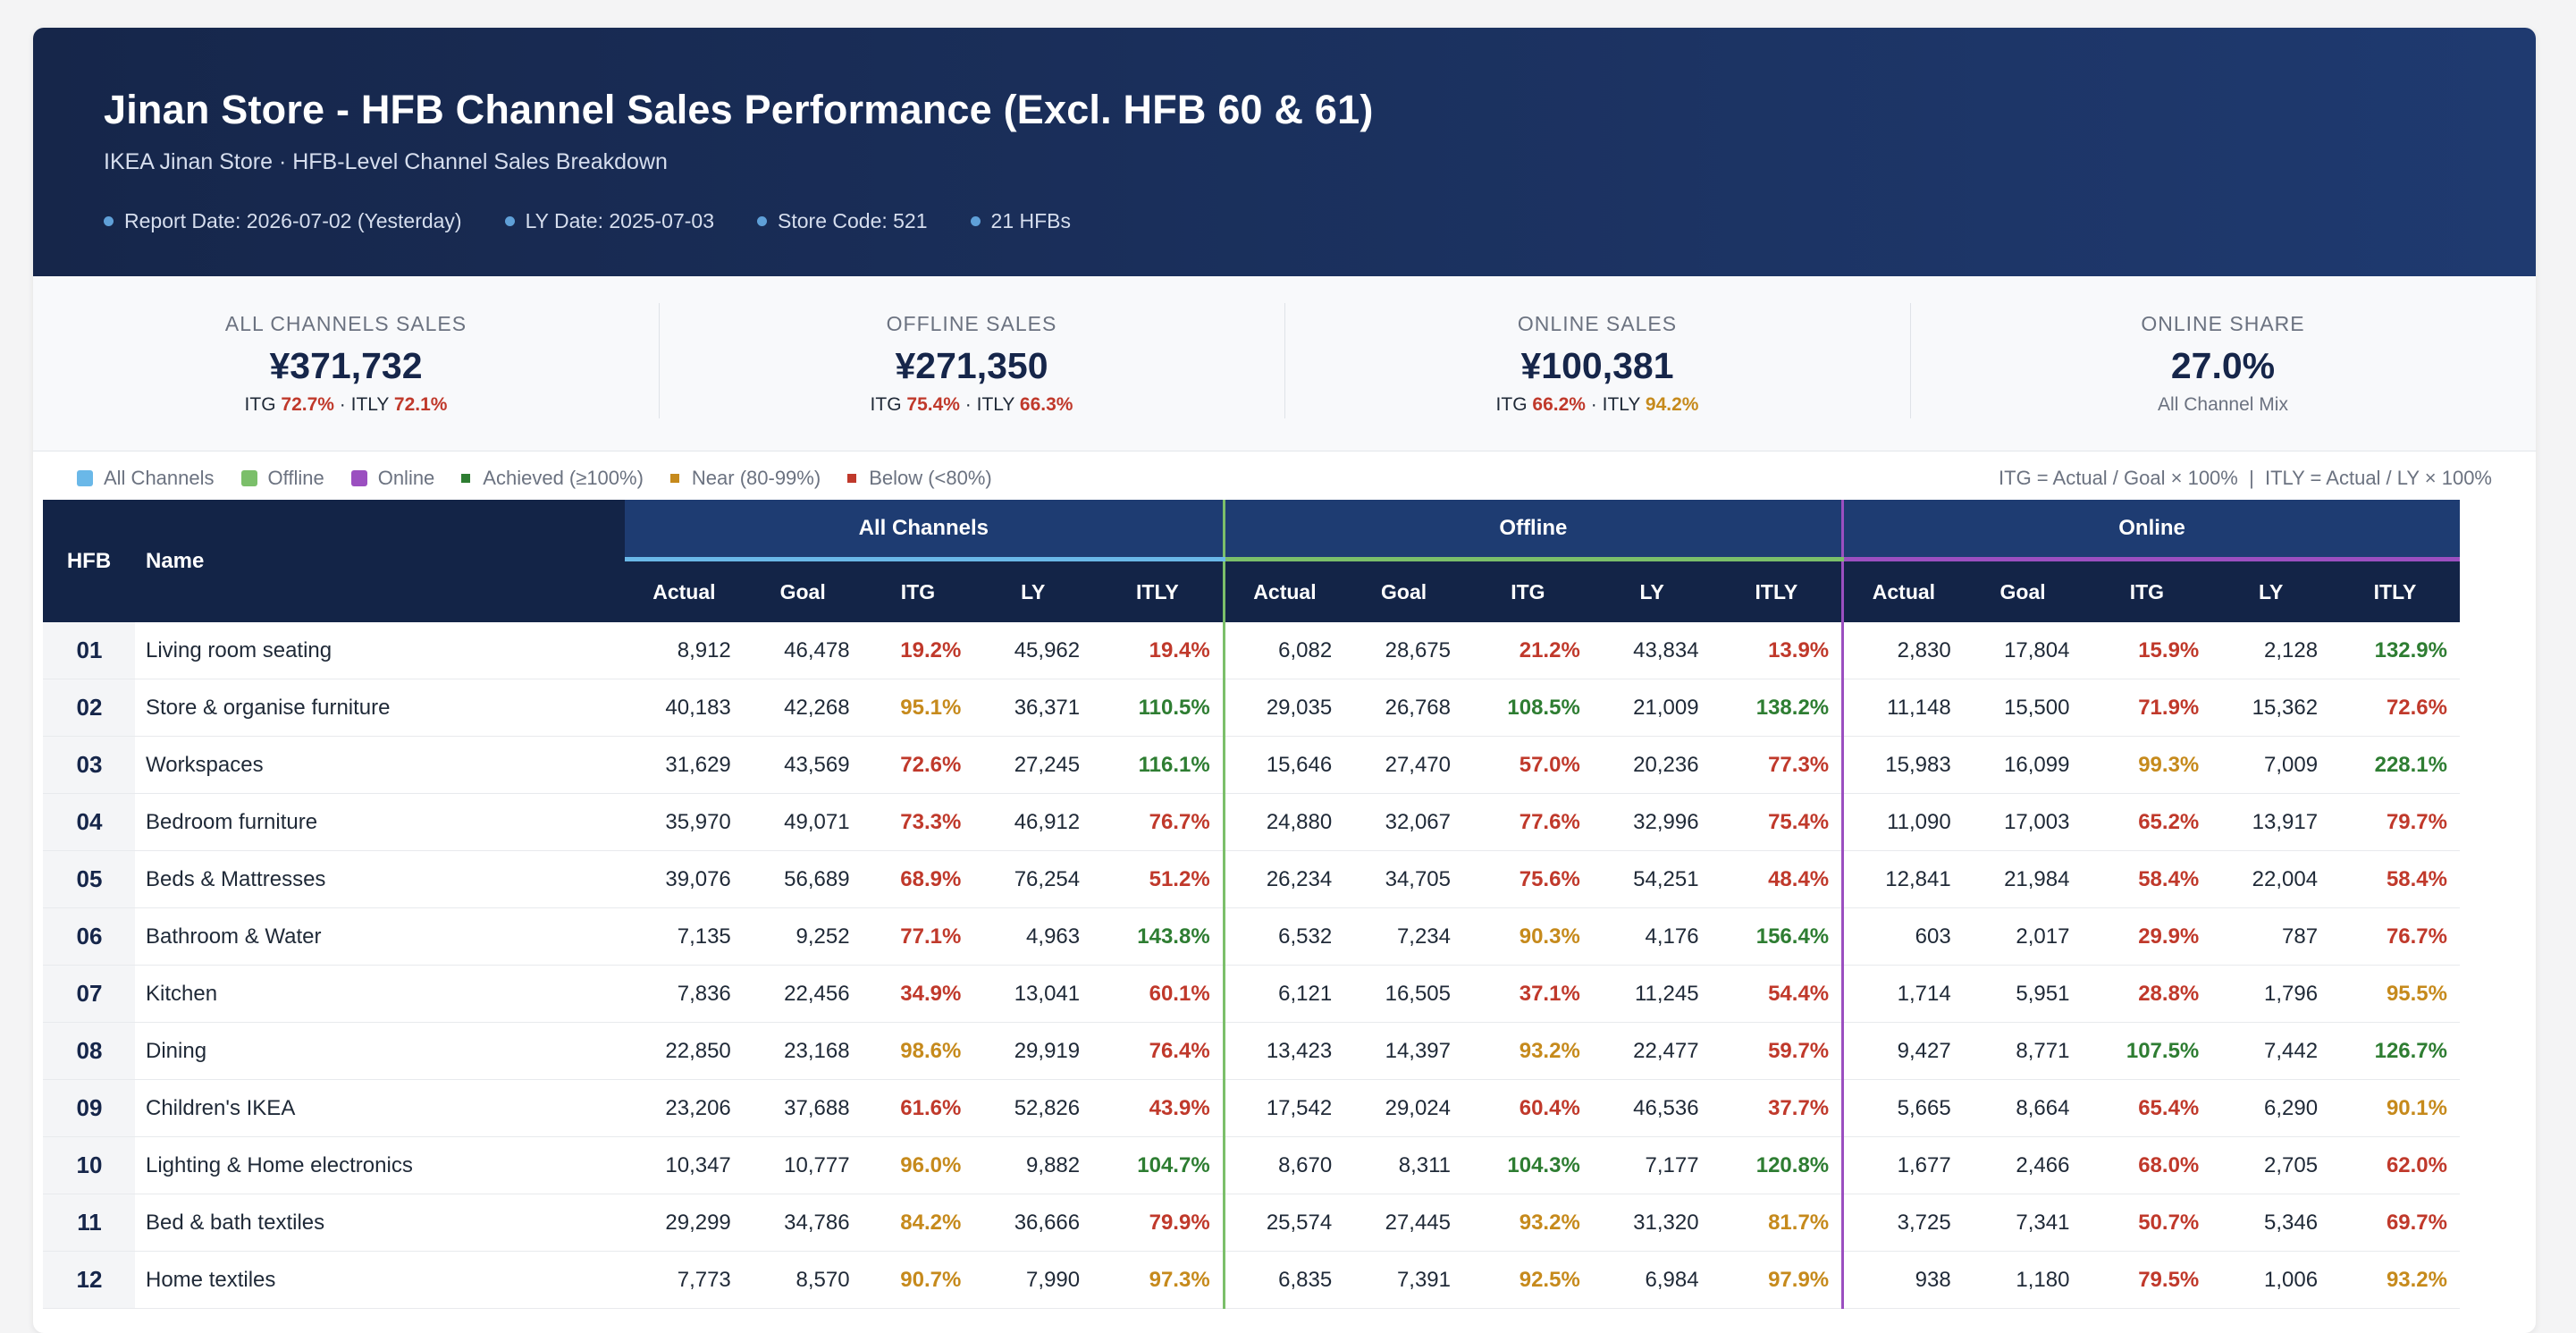 Image resolution: width=2576 pixels, height=1333 pixels. Describe the element at coordinates (89, 561) in the screenshot. I see `col-hfb-header: HFB` at that location.